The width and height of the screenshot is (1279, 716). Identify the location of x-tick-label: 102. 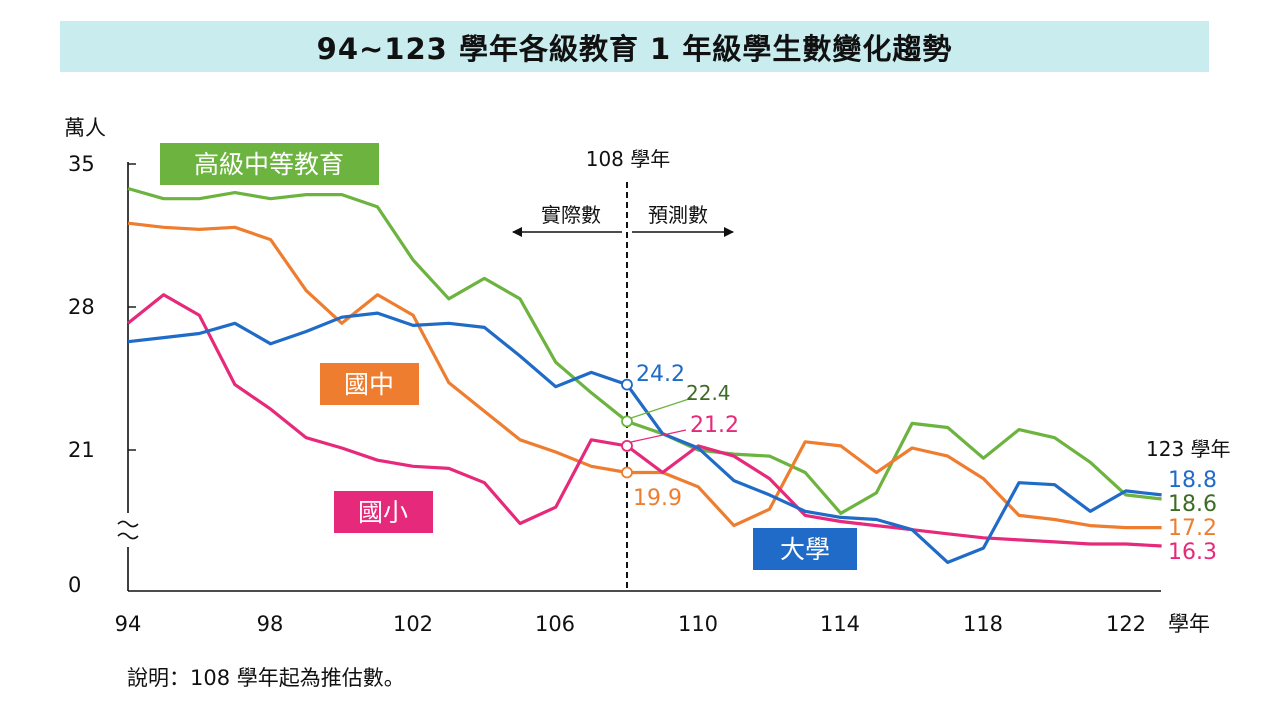
(413, 624).